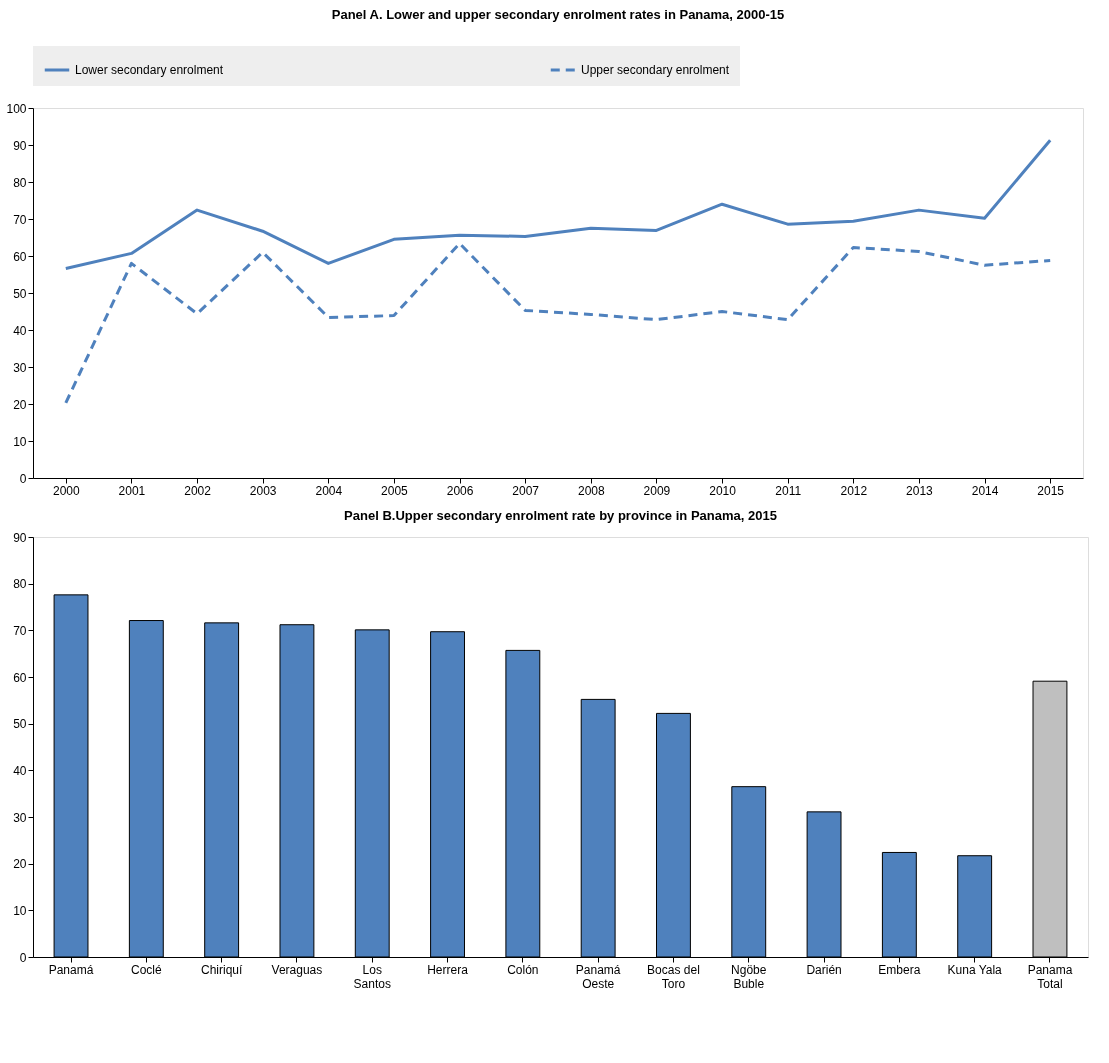 The image size is (1109, 1063). I want to click on x-tick-label: 2004, so click(329, 490).